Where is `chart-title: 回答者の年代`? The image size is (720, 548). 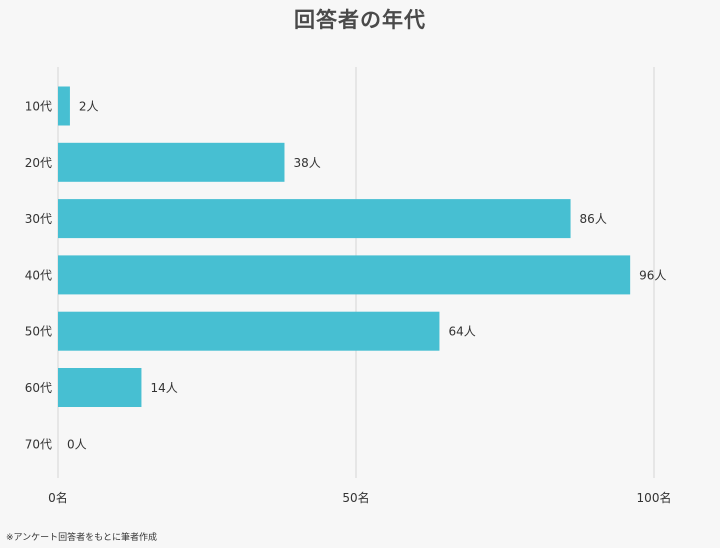
chart-title: 回答者の年代 is located at coordinates (360, 20).